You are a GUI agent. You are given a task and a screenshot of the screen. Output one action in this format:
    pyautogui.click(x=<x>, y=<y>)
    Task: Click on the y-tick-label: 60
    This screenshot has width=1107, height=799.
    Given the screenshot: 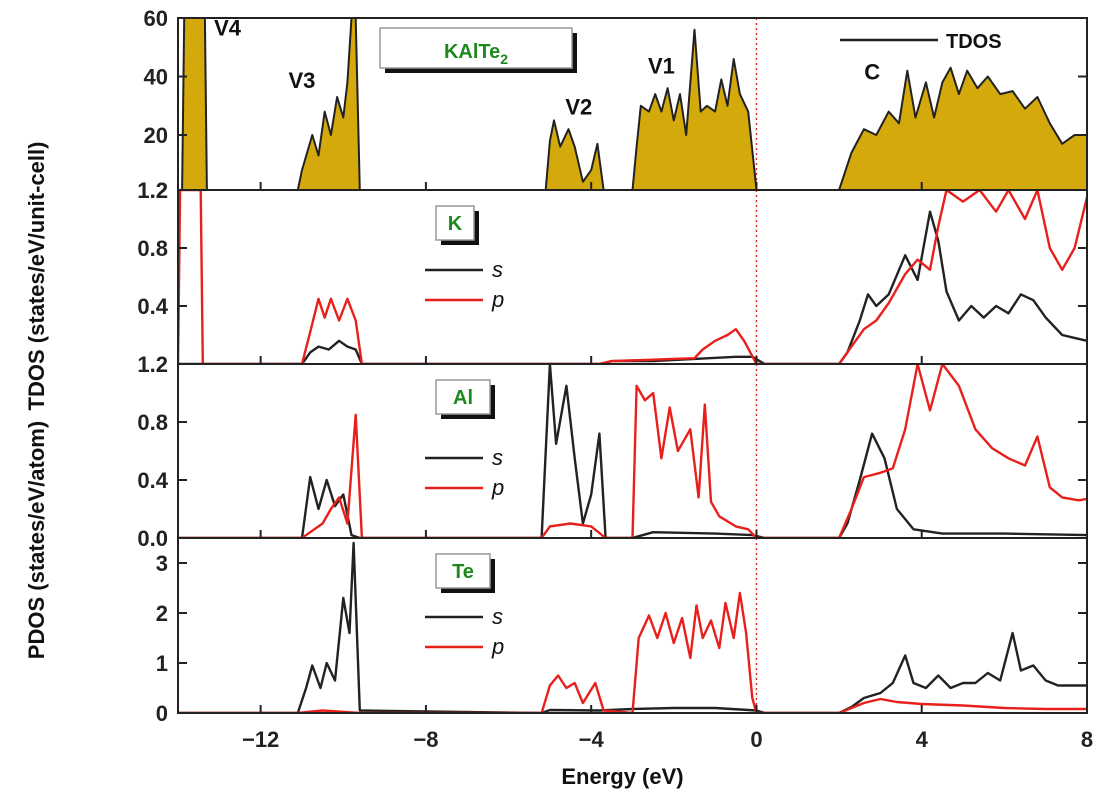 What is the action you would take?
    pyautogui.click(x=156, y=18)
    